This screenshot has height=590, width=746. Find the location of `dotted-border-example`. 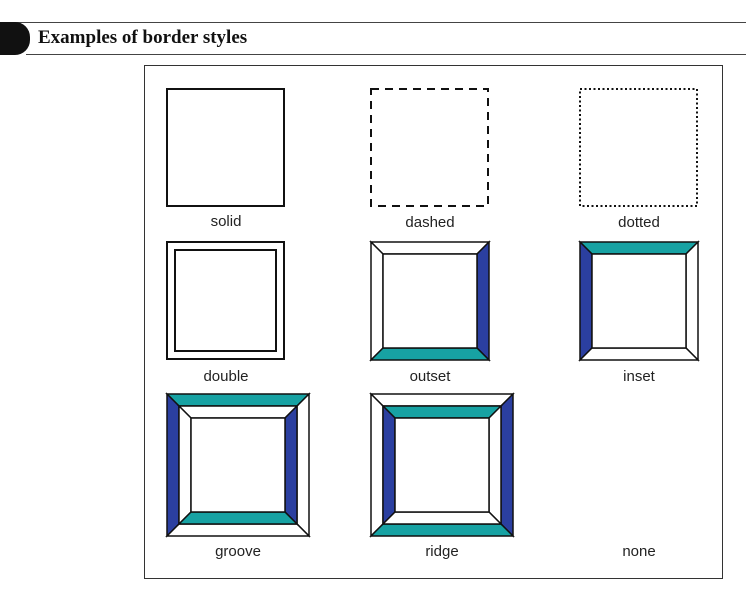

dotted-border-example is located at coordinates (638, 147).